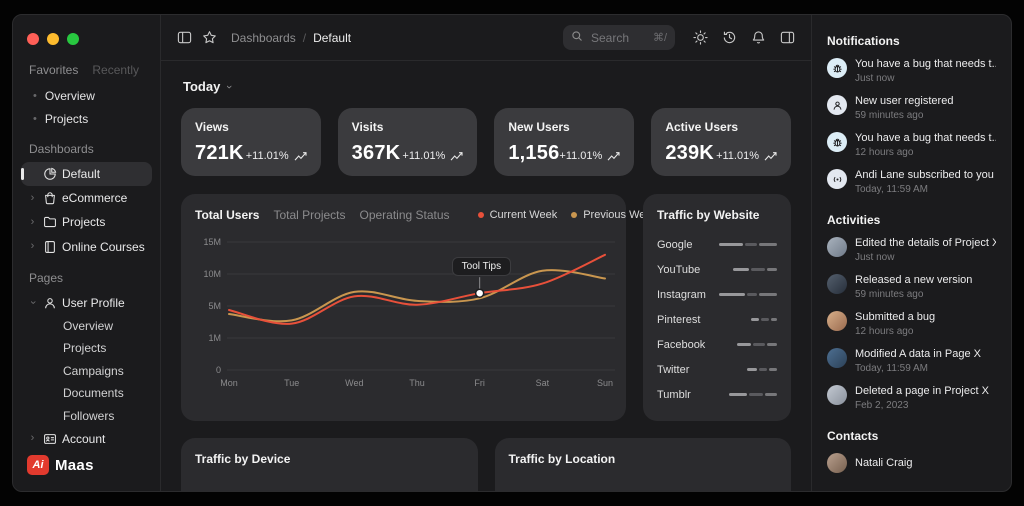 The width and height of the screenshot is (1024, 506). Describe the element at coordinates (837, 395) in the screenshot. I see `avatar` at that location.